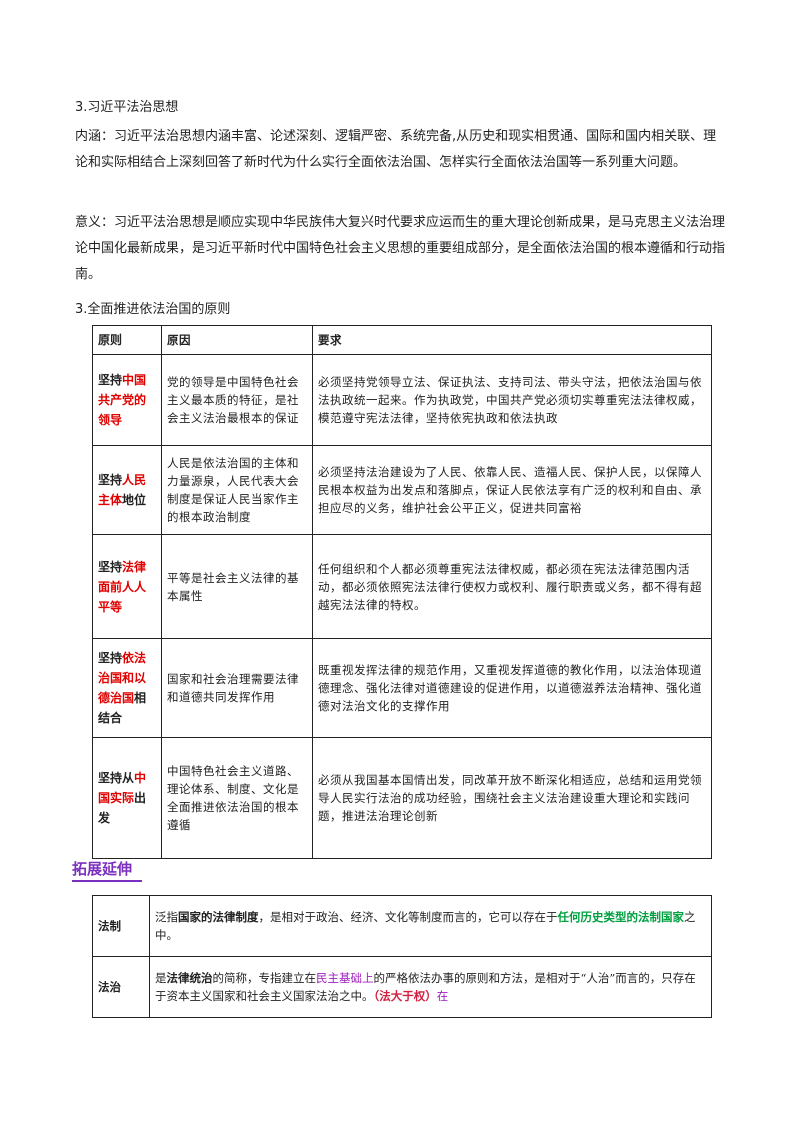  I want to click on section-title: 3.全面推进依法治国的原则, so click(153, 309).